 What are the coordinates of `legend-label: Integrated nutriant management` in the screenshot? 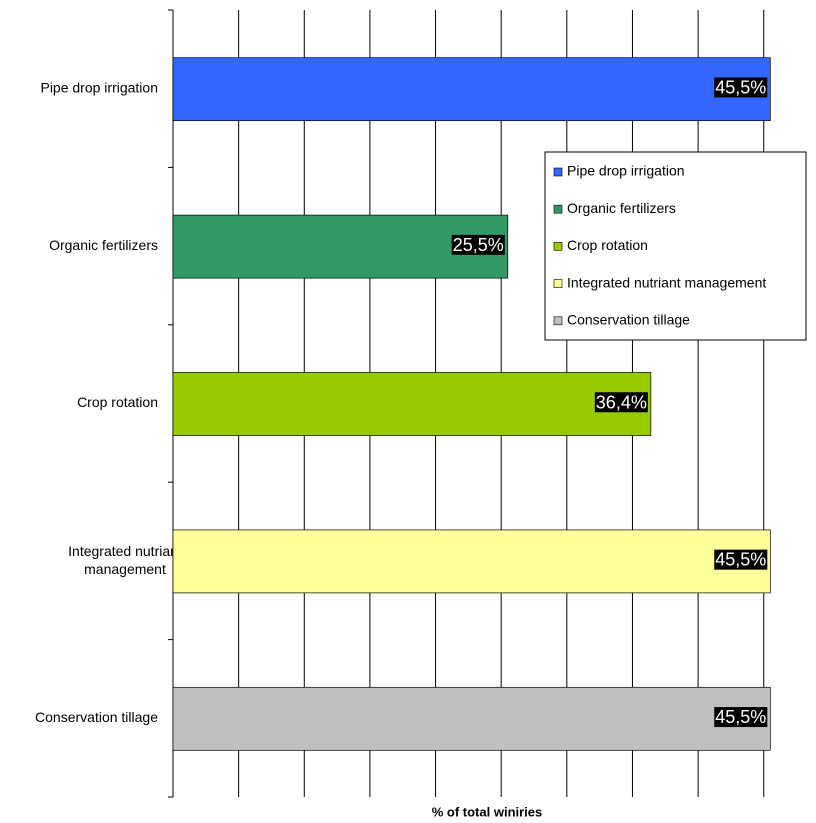 It's located at (666, 282).